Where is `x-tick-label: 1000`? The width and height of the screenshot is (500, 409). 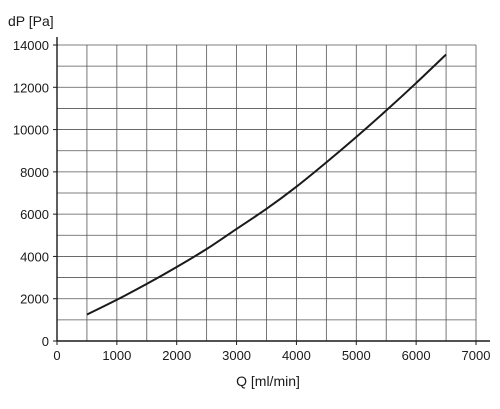 x-tick-label: 1000 is located at coordinates (116, 355).